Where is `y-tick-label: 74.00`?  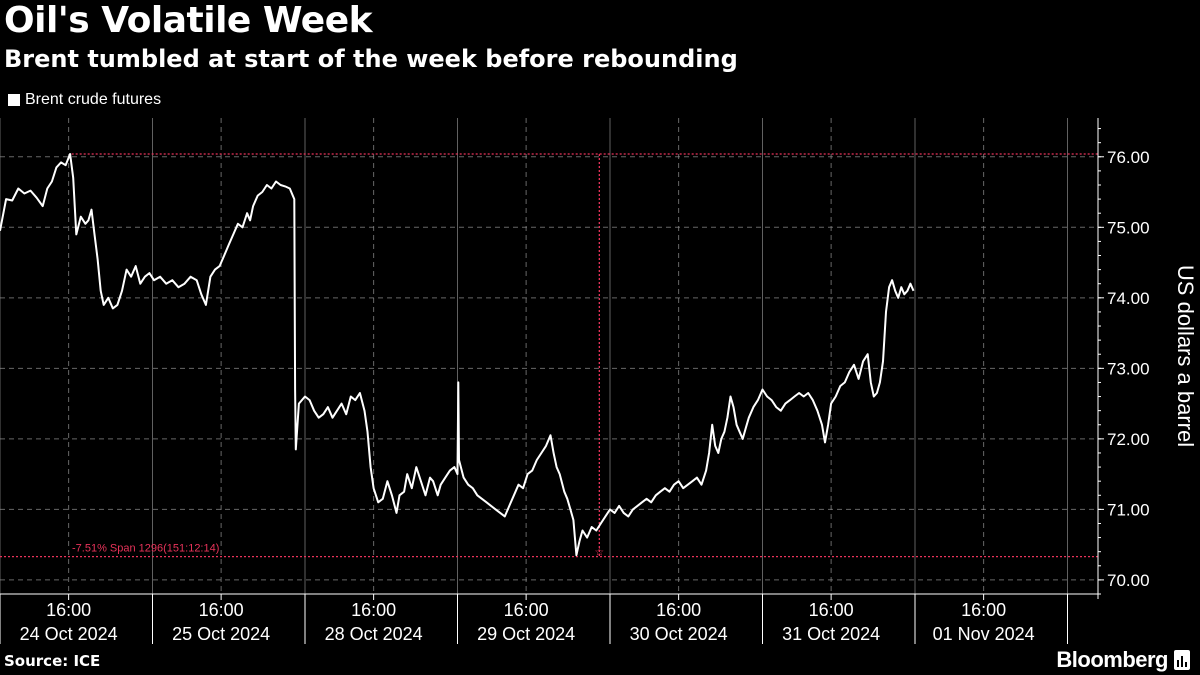
y-tick-label: 74.00 is located at coordinates (1128, 298).